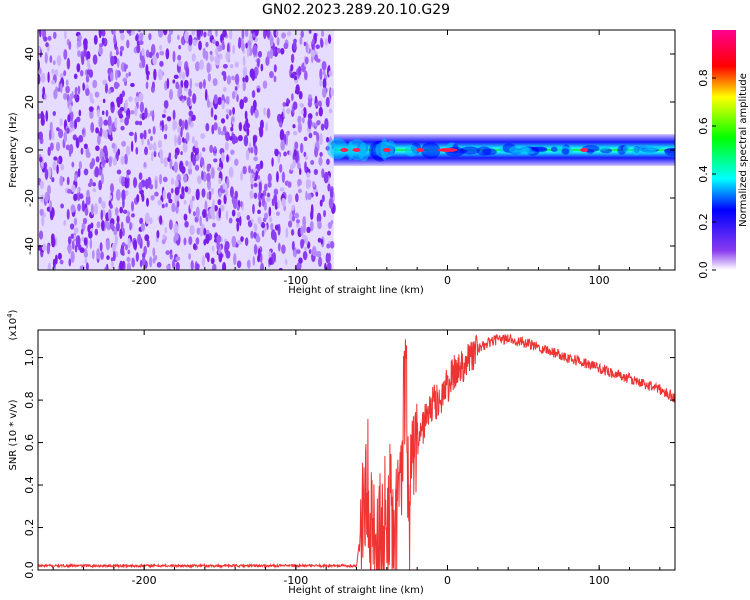 This screenshot has width=750, height=600. Describe the element at coordinates (703, 78) in the screenshot. I see `colorbar-tick-label: 0.8` at that location.